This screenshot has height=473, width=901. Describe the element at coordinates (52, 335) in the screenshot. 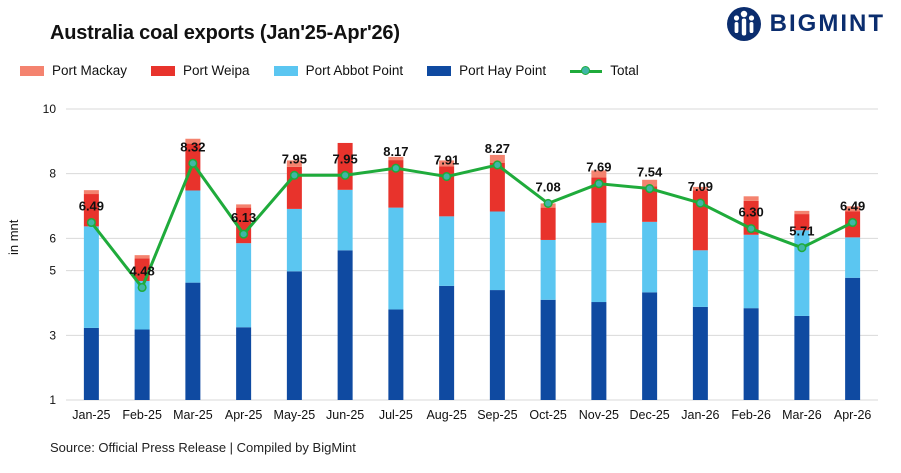

I see `y-tick-label: 3` at that location.